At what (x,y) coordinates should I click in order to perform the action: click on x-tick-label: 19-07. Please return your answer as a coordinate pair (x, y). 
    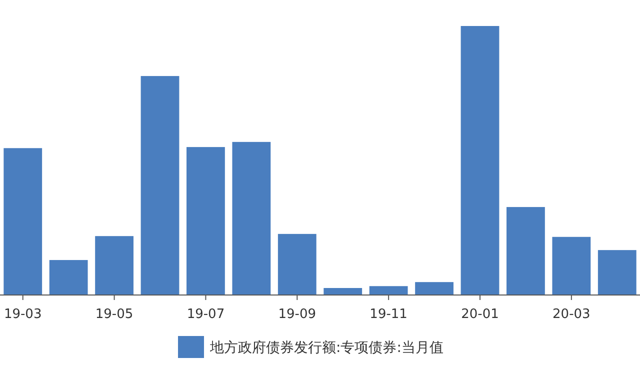
    Looking at the image, I should click on (205, 314).